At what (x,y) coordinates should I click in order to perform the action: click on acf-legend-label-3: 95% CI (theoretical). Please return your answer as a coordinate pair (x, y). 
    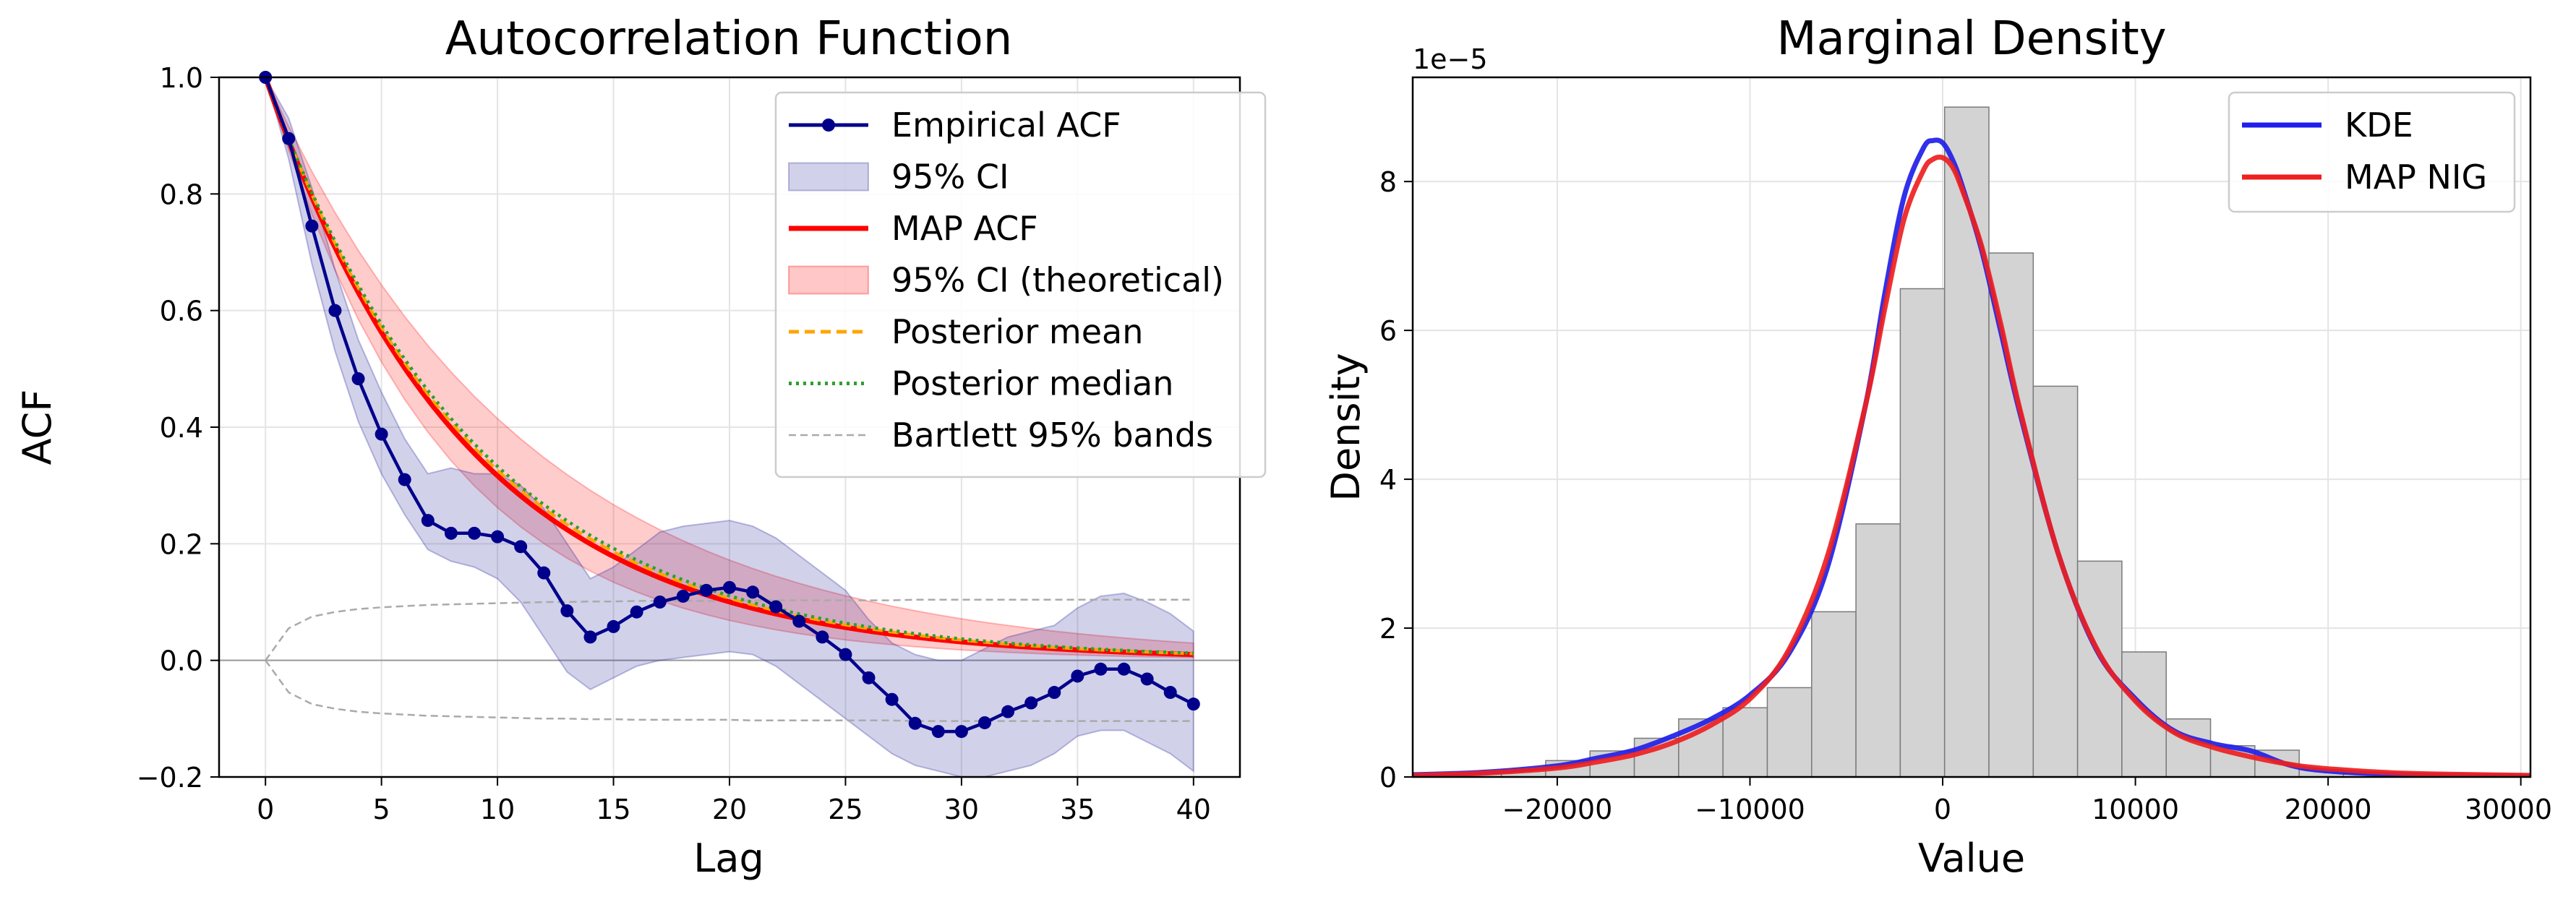
    Looking at the image, I should click on (1057, 280).